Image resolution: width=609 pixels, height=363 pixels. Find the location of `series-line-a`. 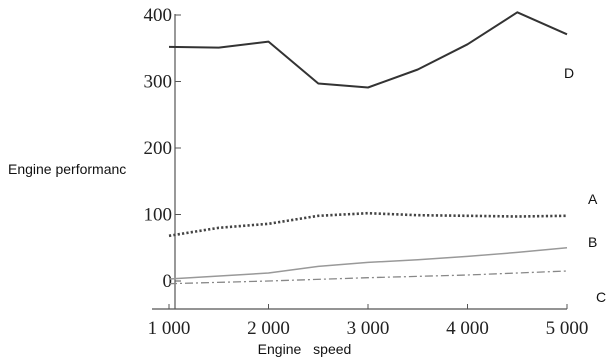

series-line-a is located at coordinates (368, 224).